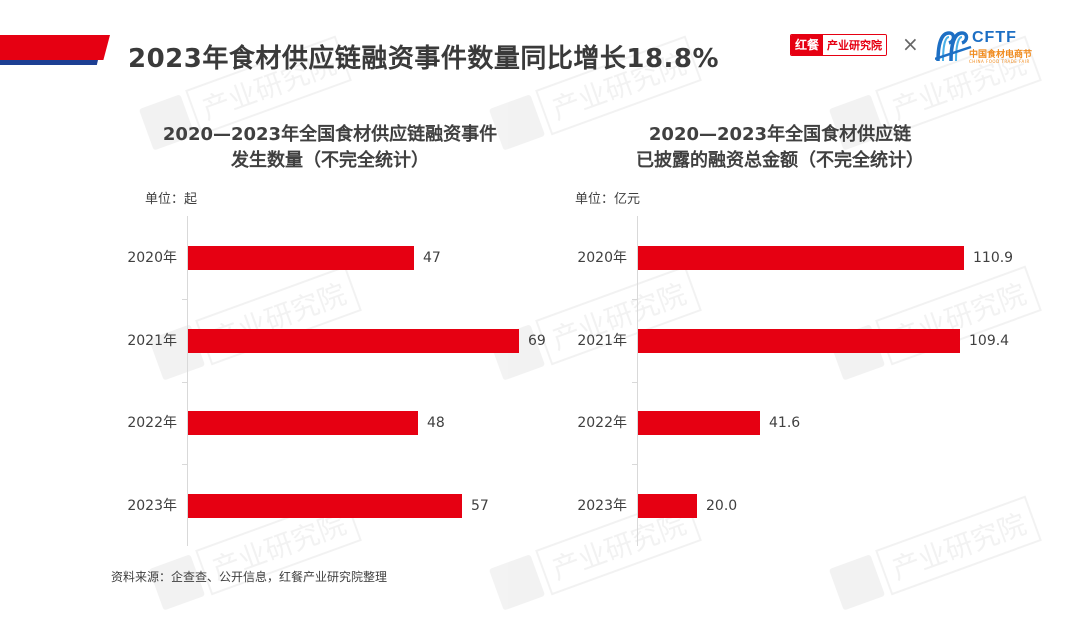  I want to click on data-source-note: 资料来源：企查查、公开信息，红餐产业研究院整理, so click(249, 577).